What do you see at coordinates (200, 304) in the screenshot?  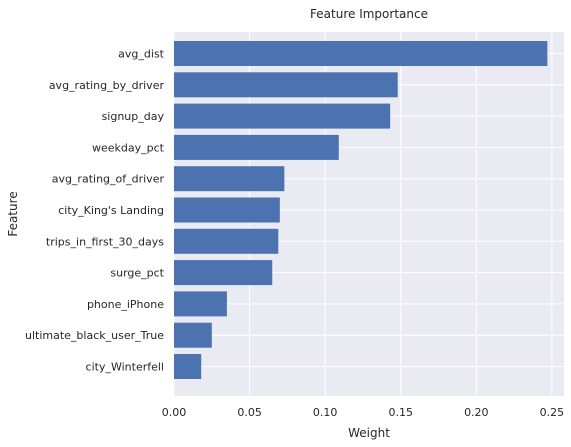 I see `bar-phone-iphone` at bounding box center [200, 304].